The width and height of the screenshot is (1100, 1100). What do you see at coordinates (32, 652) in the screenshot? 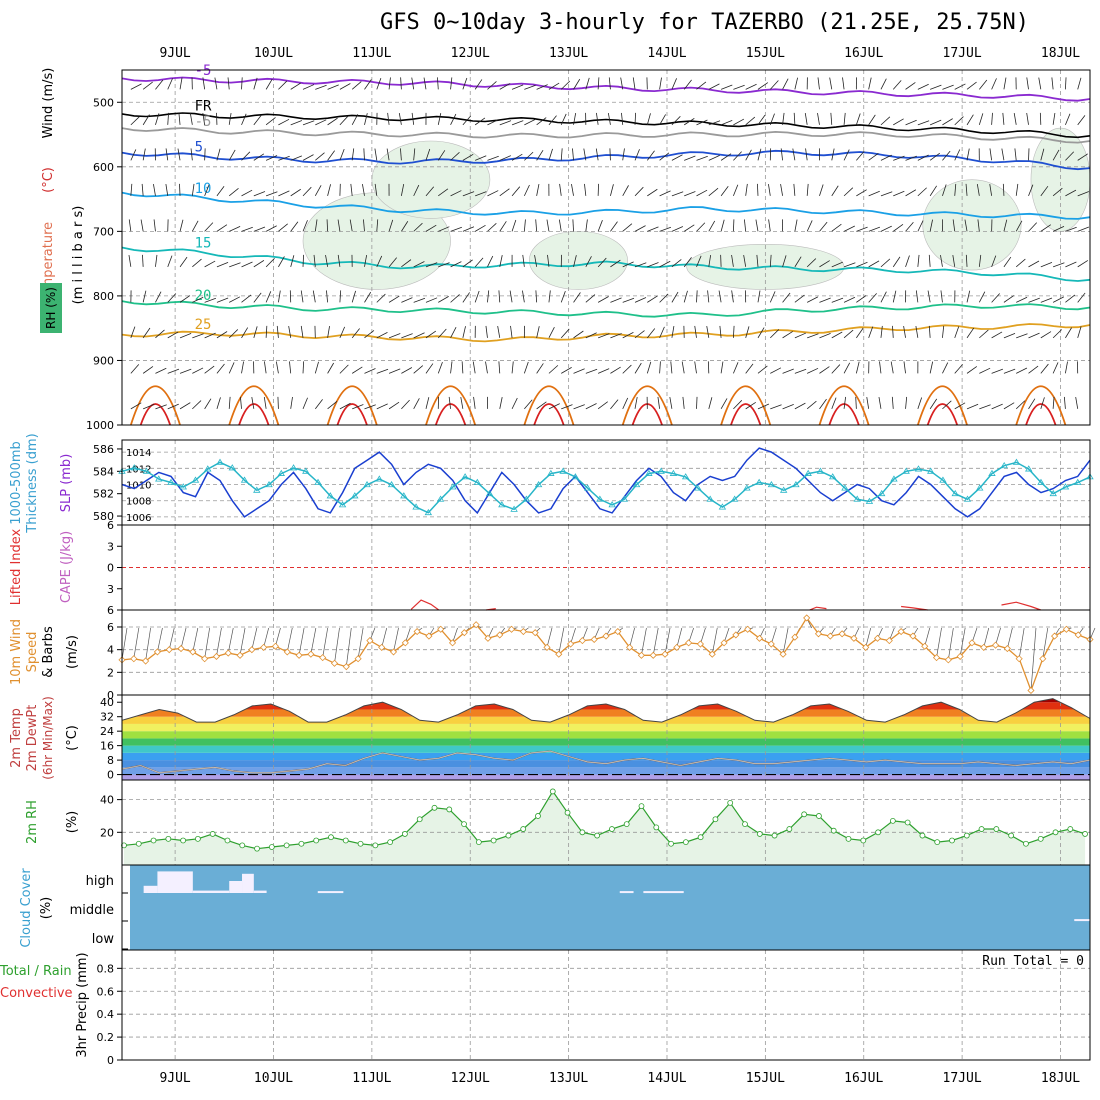
I see `wind10-speed-label: Speed` at bounding box center [32, 652].